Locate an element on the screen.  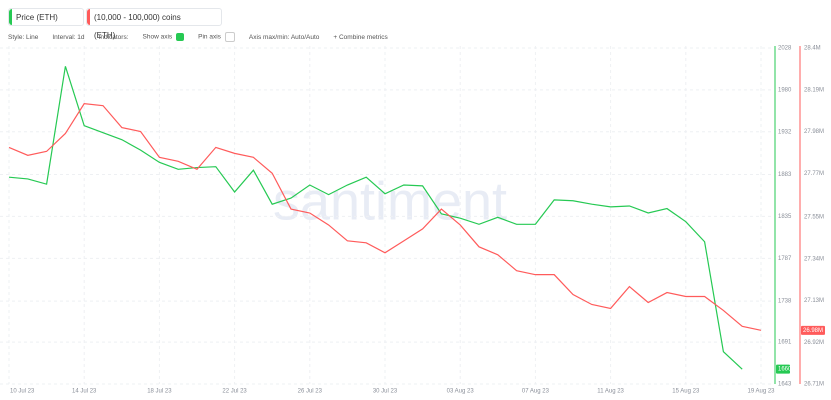
option: + Combine metrics is located at coordinates (360, 37).